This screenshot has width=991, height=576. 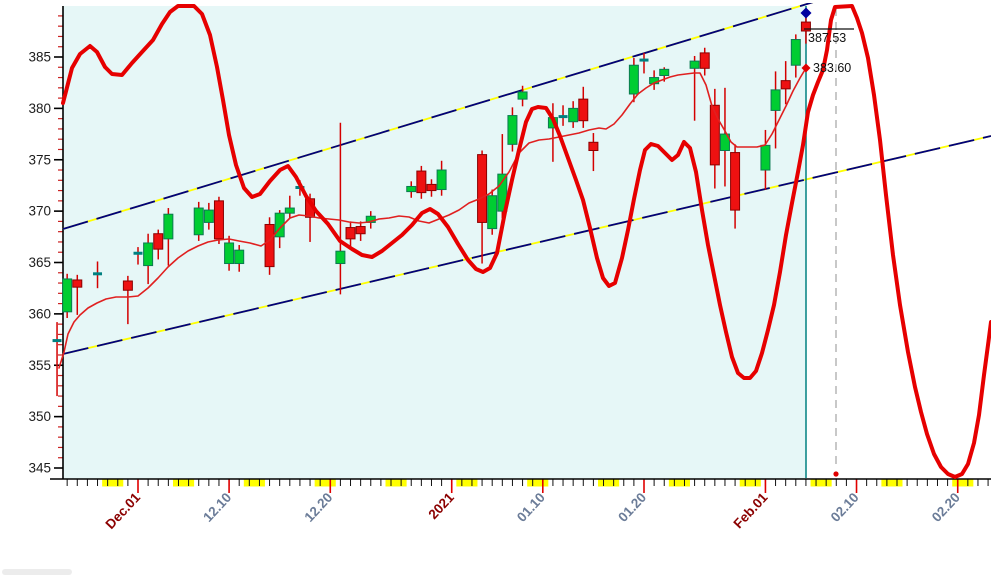 What do you see at coordinates (39, 313) in the screenshot?
I see `y-axis-label: 360` at bounding box center [39, 313].